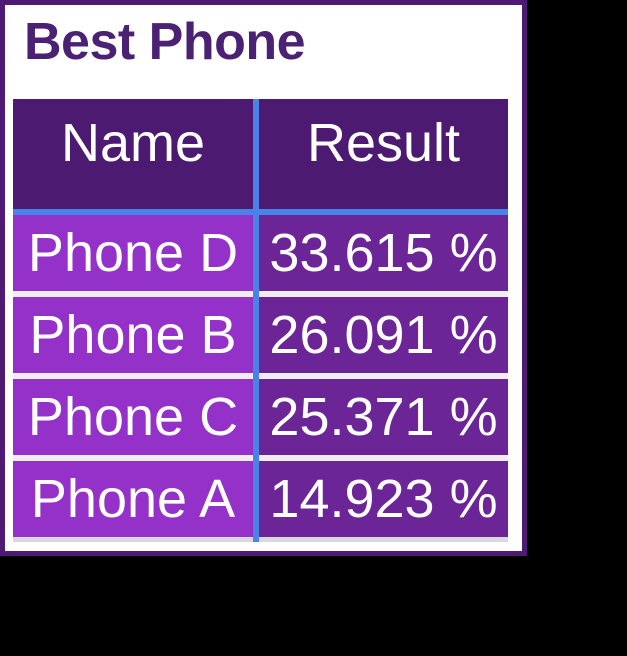  I want to click on header-underline, so click(260, 211).